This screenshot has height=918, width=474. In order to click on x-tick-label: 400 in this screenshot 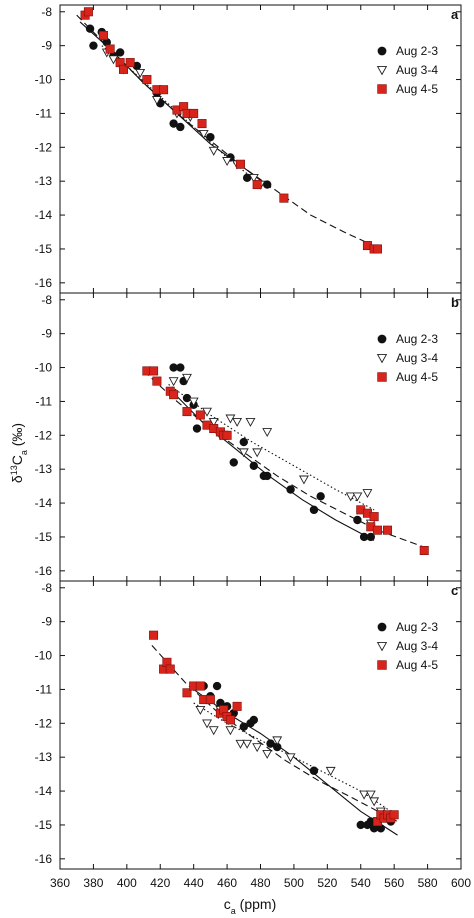, I will do `click(127, 883)`.